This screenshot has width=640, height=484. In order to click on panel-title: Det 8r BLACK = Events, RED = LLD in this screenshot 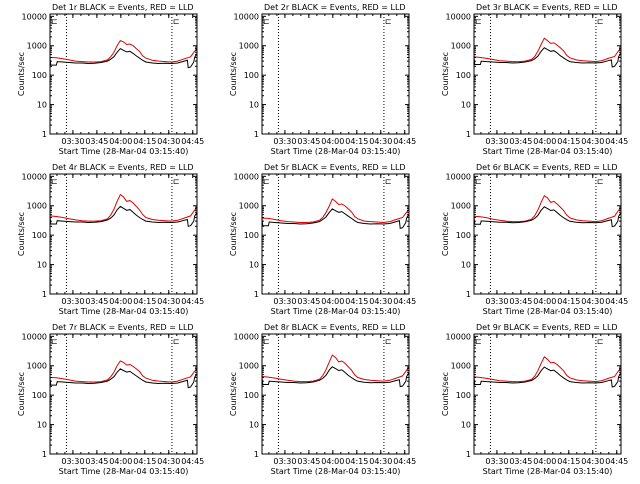, I will do `click(335, 327)`.